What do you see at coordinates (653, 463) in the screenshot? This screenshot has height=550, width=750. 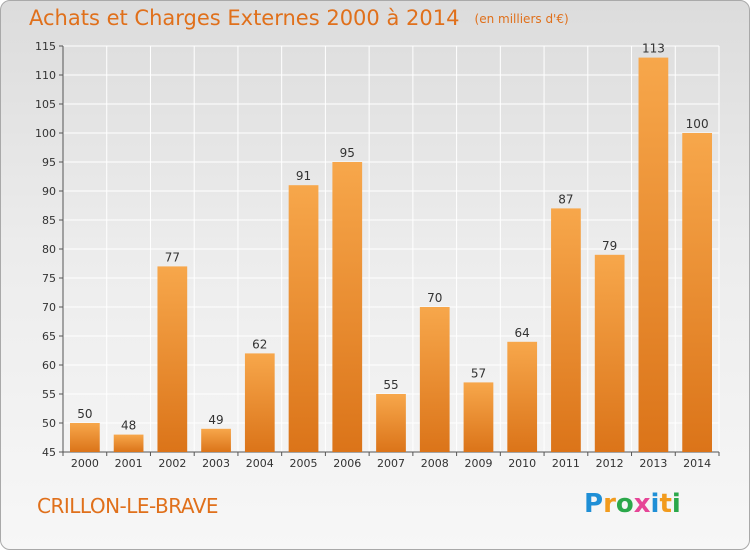 I see `x-tick-label: 2013` at bounding box center [653, 463].